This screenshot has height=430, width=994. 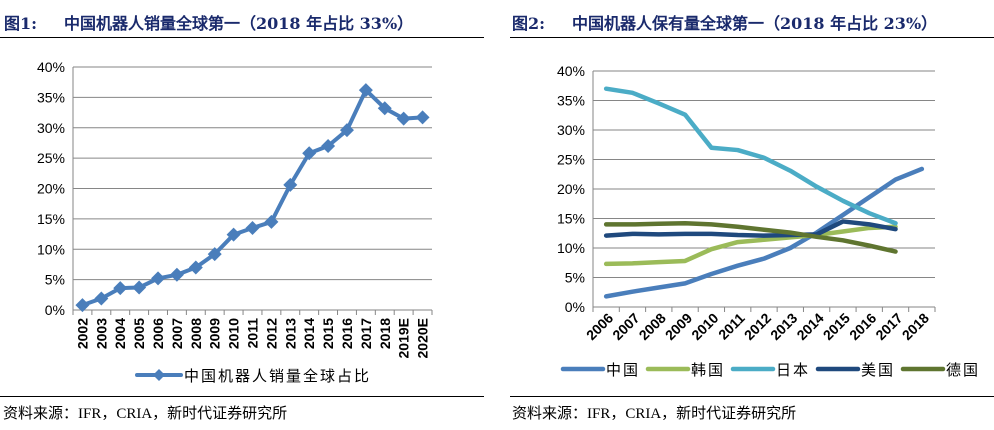 What do you see at coordinates (242, 37) in the screenshot?
I see `figure-1-top-rule` at bounding box center [242, 37].